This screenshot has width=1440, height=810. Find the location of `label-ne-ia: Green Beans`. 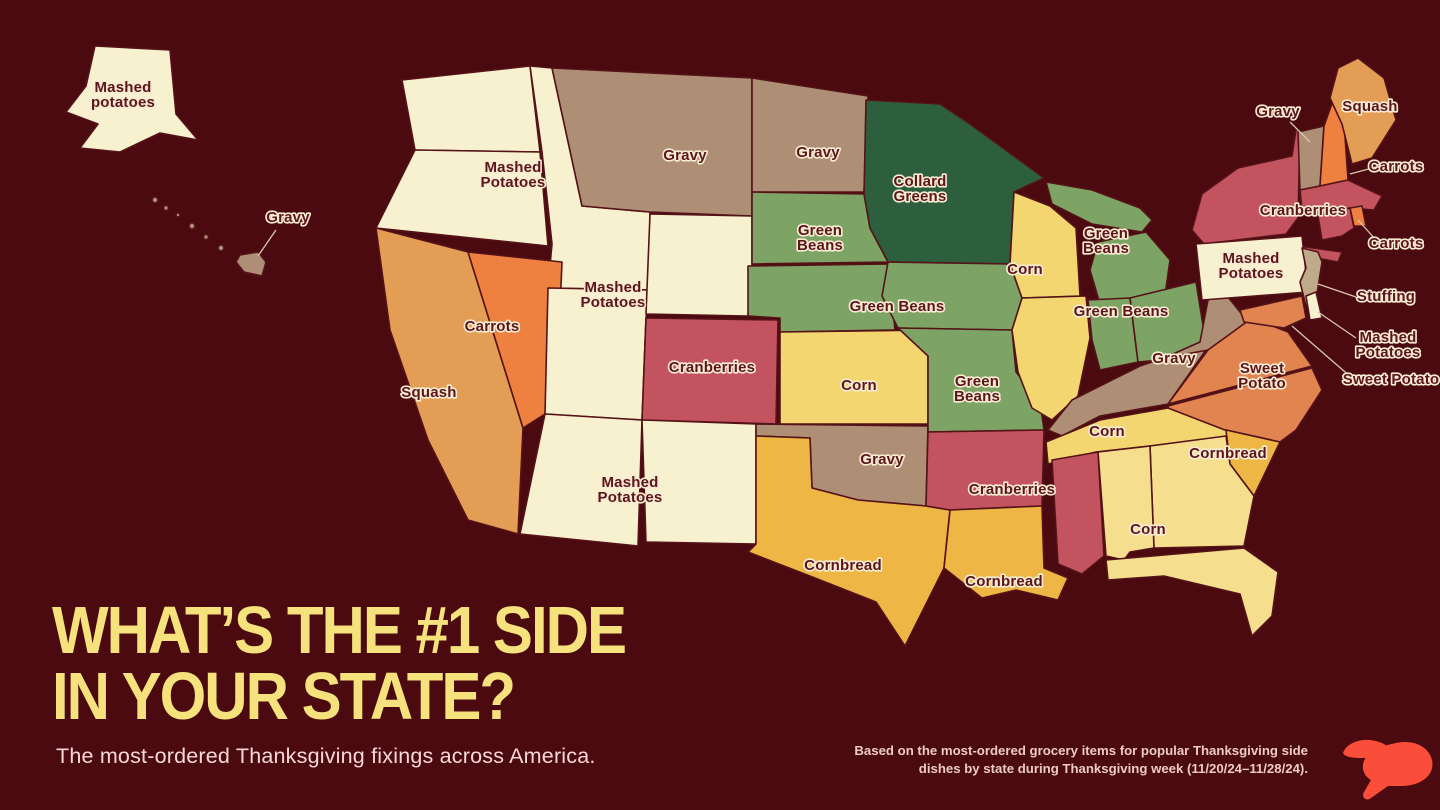

label-ne-ia: Green Beans is located at coordinates (897, 306).